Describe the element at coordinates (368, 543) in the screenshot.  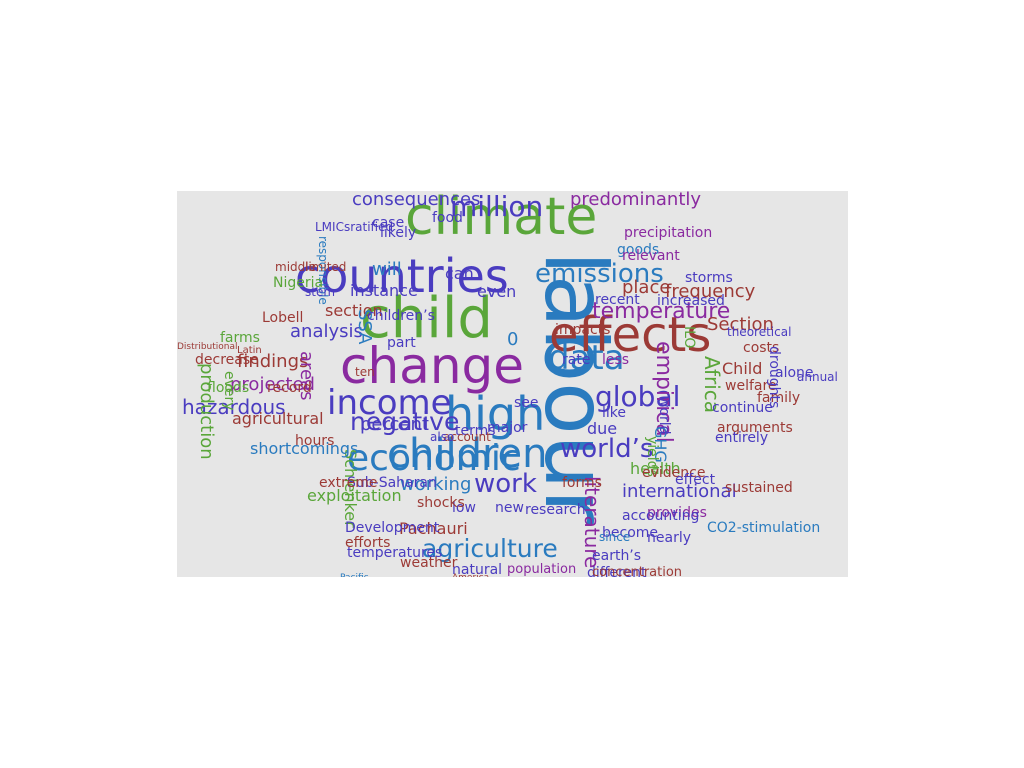
I see `word-efforts: efforts` at that location.